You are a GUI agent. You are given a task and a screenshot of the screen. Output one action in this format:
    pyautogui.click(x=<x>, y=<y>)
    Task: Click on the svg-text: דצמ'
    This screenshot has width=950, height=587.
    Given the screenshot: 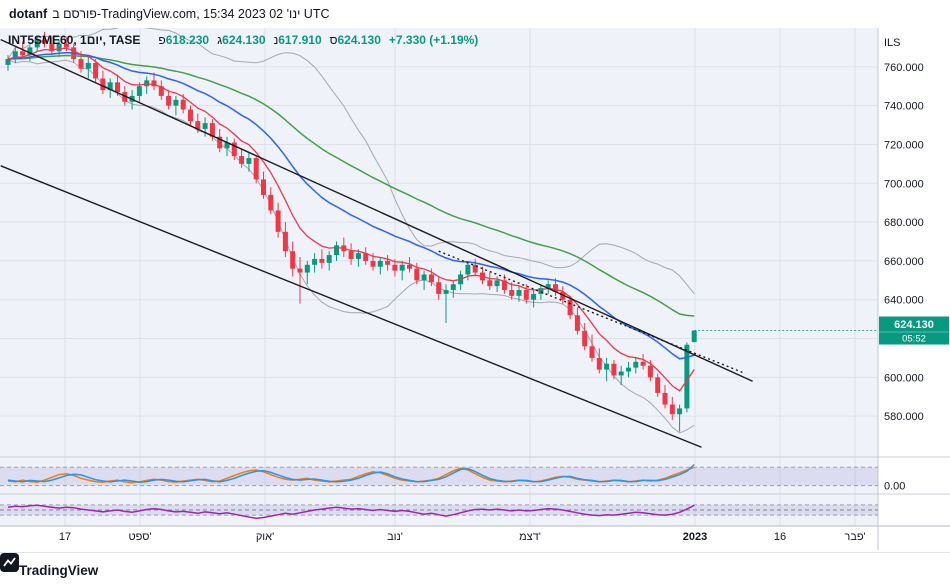 What is the action you would take?
    pyautogui.click(x=530, y=537)
    